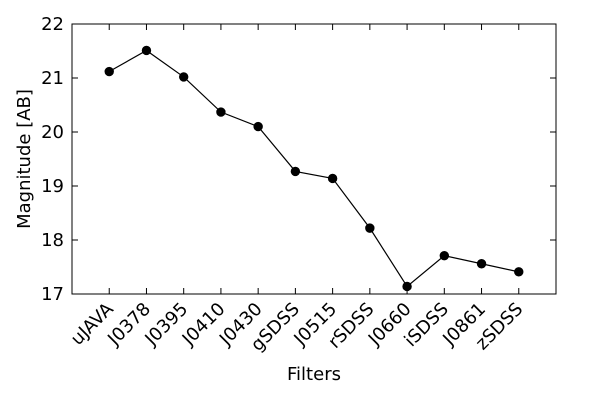  I want to click on data-point-J0861, so click(481, 264).